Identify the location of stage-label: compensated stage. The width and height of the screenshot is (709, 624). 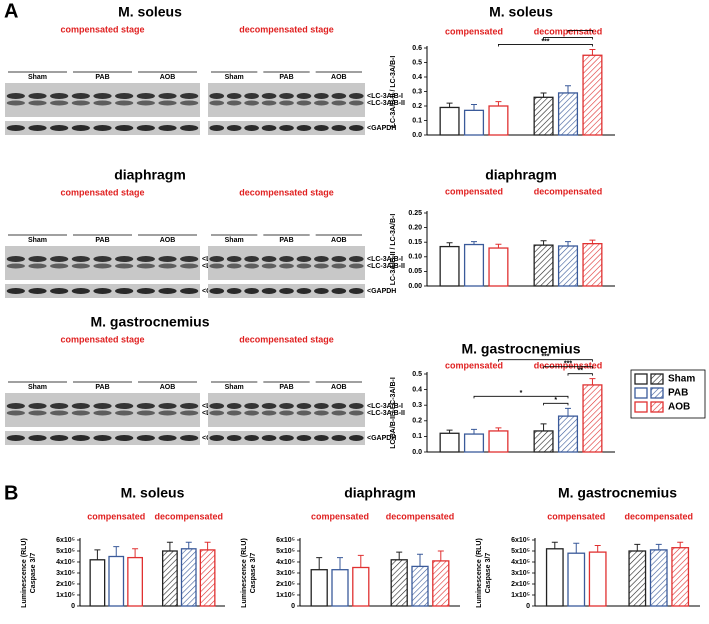
(102, 29).